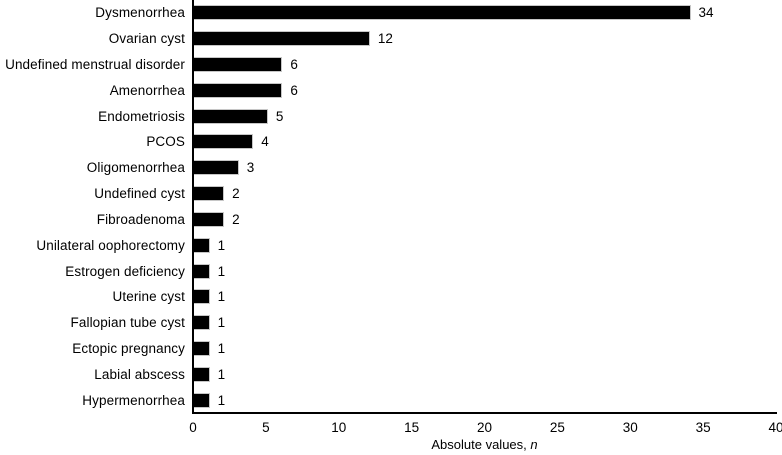 The height and width of the screenshot is (455, 782). I want to click on category-label: Labial abscess, so click(139, 374).